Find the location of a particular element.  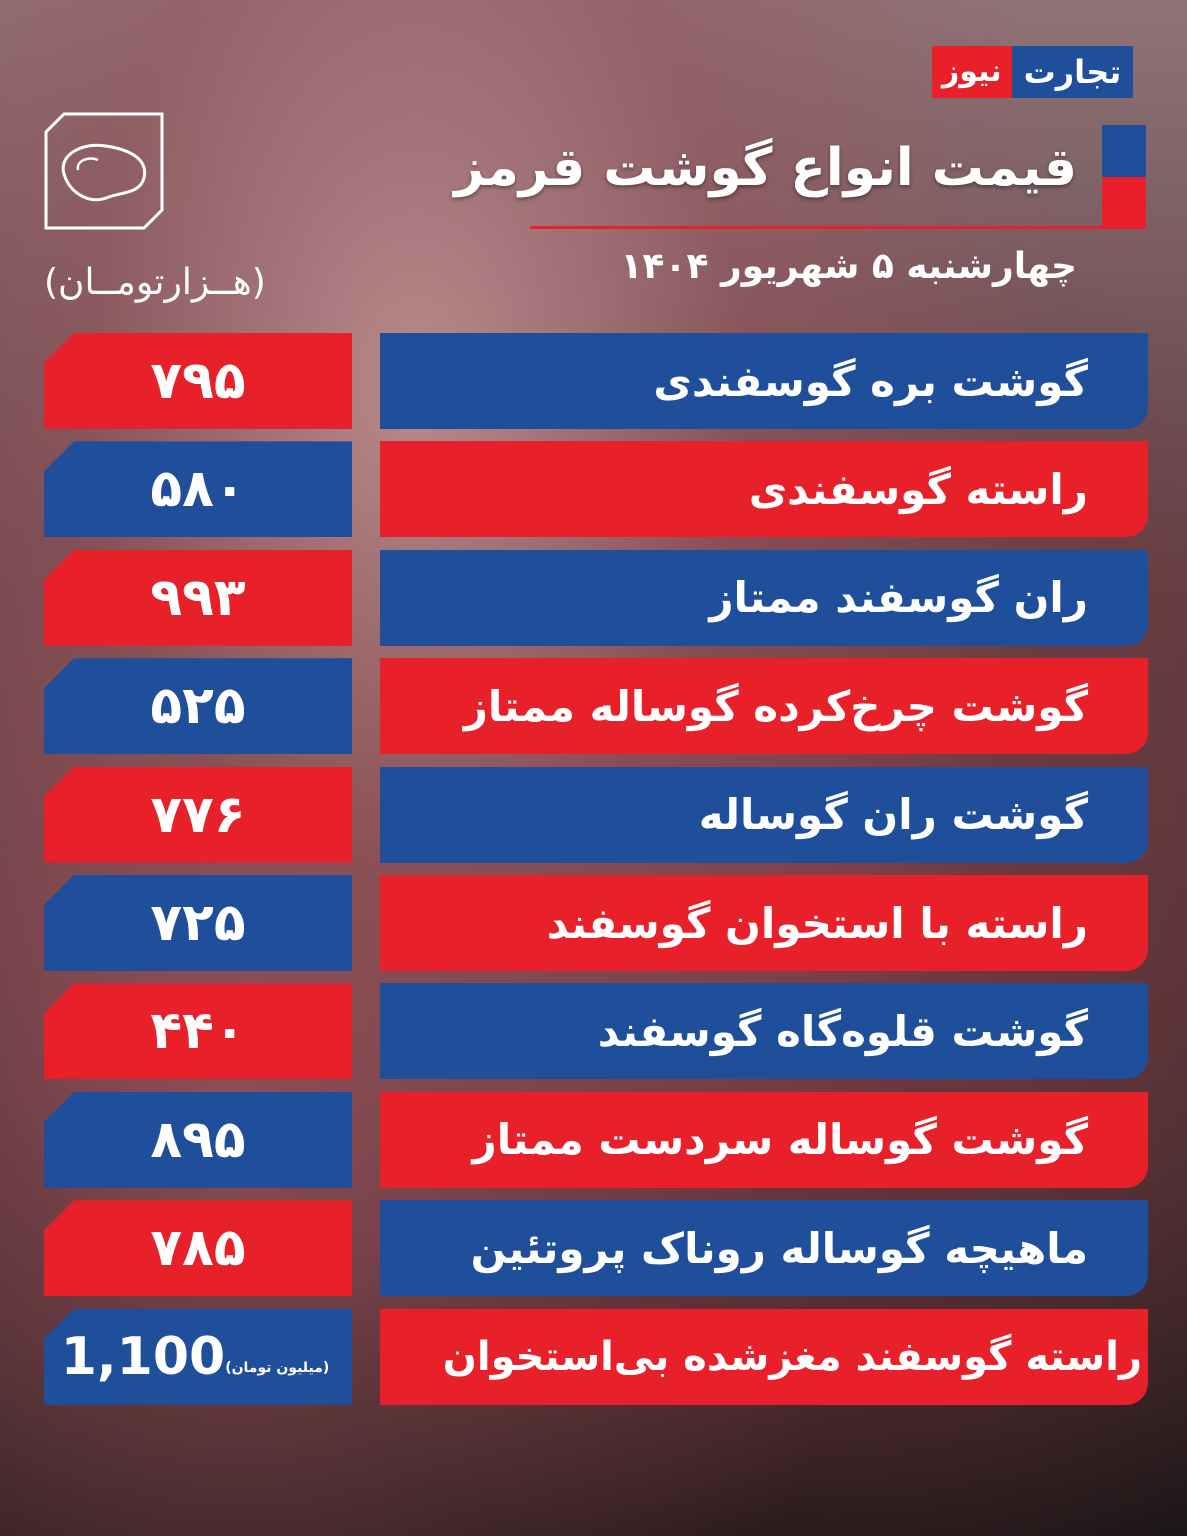

logo-part1: تجارت is located at coordinates (1072, 72).